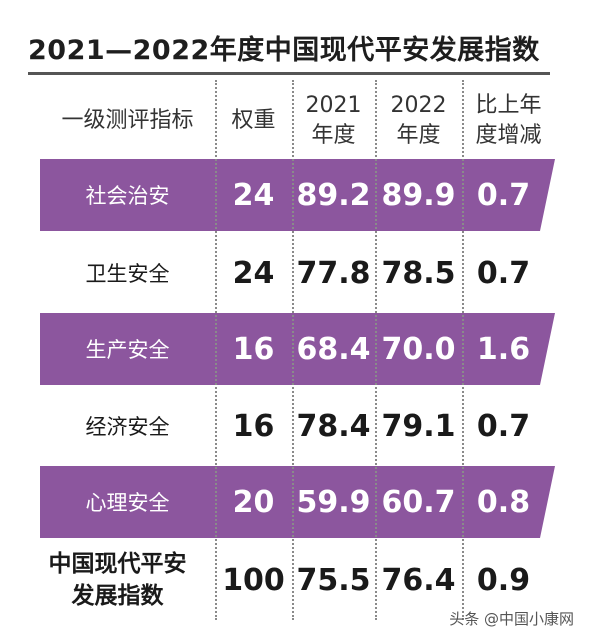  What do you see at coordinates (508, 120) in the screenshot?
I see `header-change: 比上年 度增减` at bounding box center [508, 120].